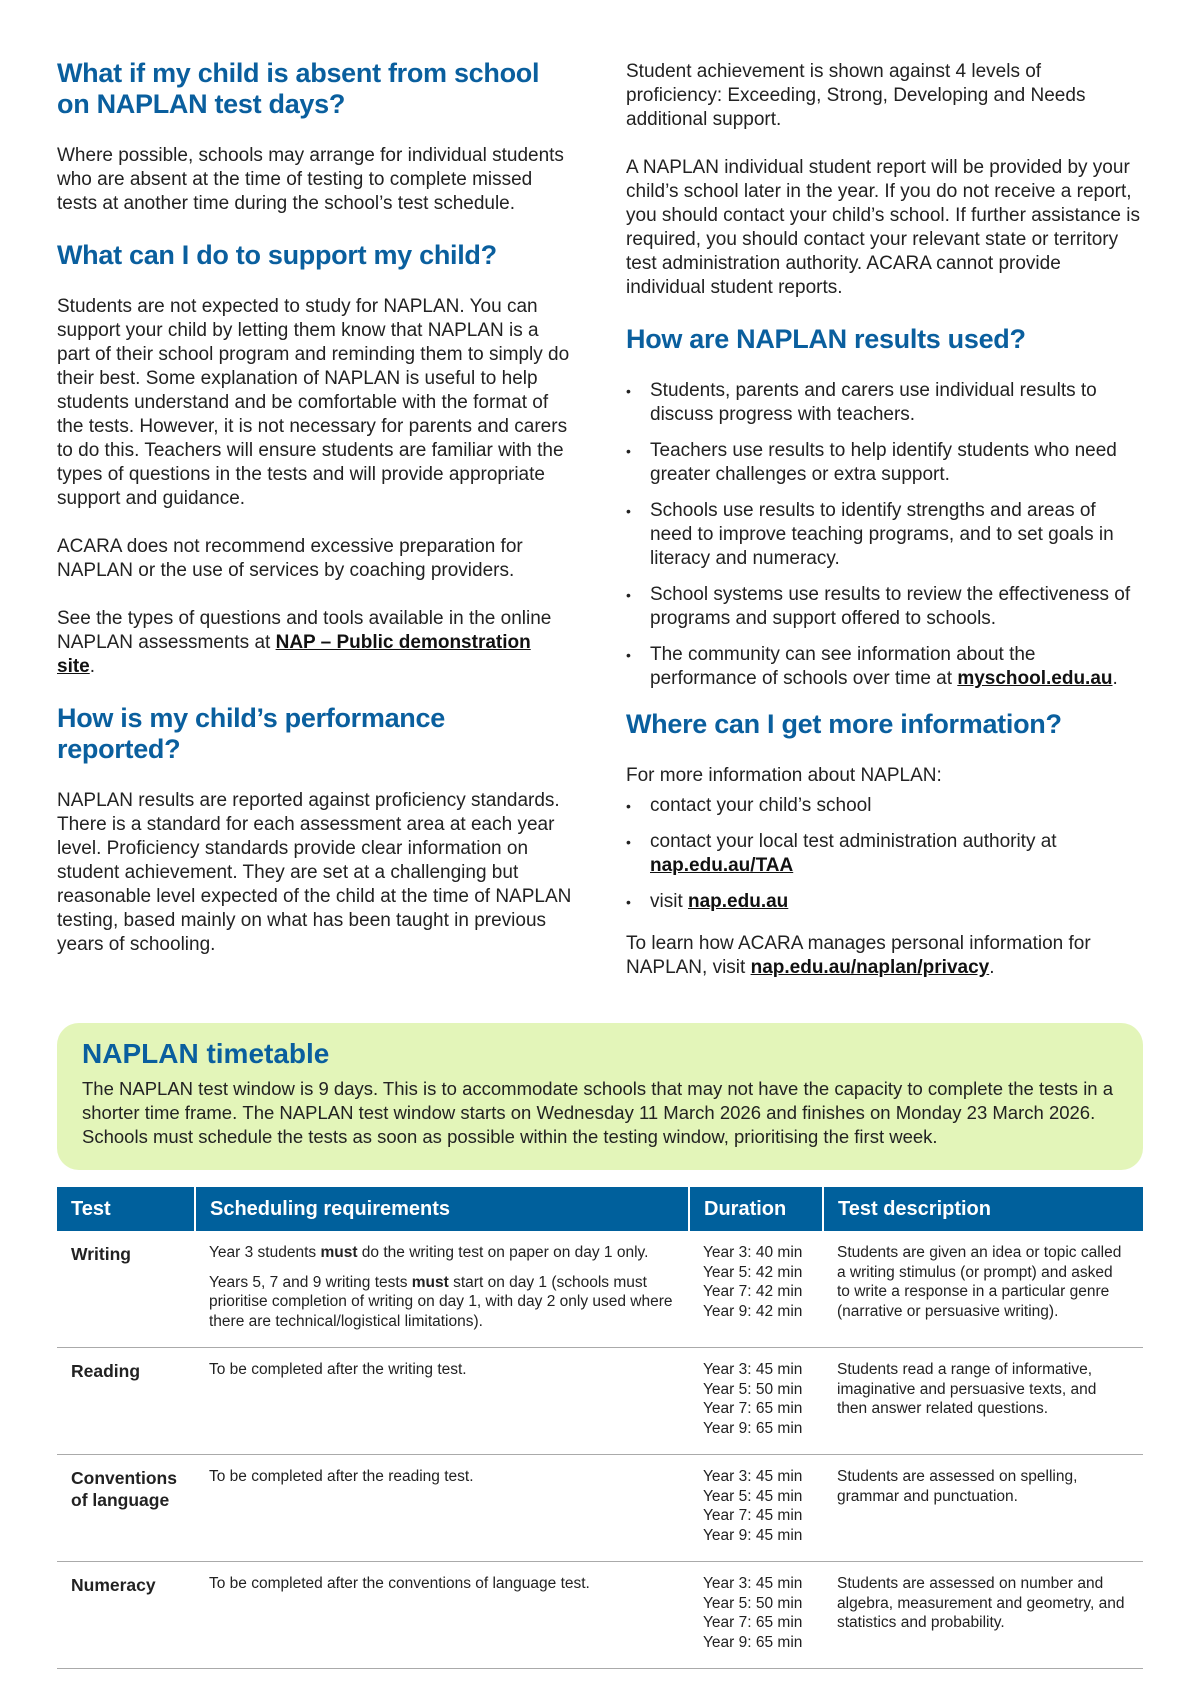 Image resolution: width=1191 pixels, height=1684 pixels. What do you see at coordinates (753, 1535) in the screenshot?
I see `duration-line: Year 9: 45 min` at bounding box center [753, 1535].